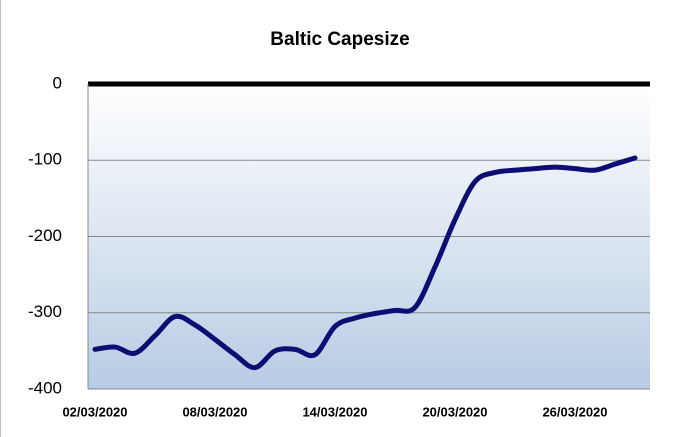 The image size is (674, 437). What do you see at coordinates (214, 411) in the screenshot?
I see `x-tick-label: 08/03/2020` at bounding box center [214, 411].